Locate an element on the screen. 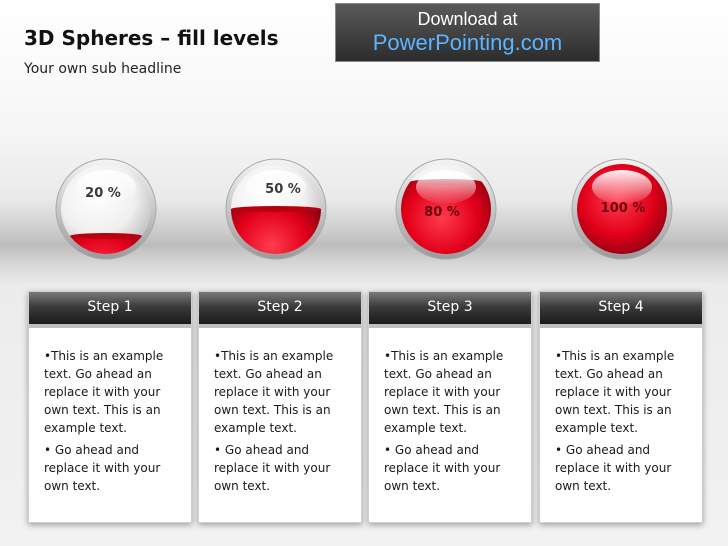 This screenshot has height=546, width=728. sphere-label-50: 50 % is located at coordinates (283, 189).